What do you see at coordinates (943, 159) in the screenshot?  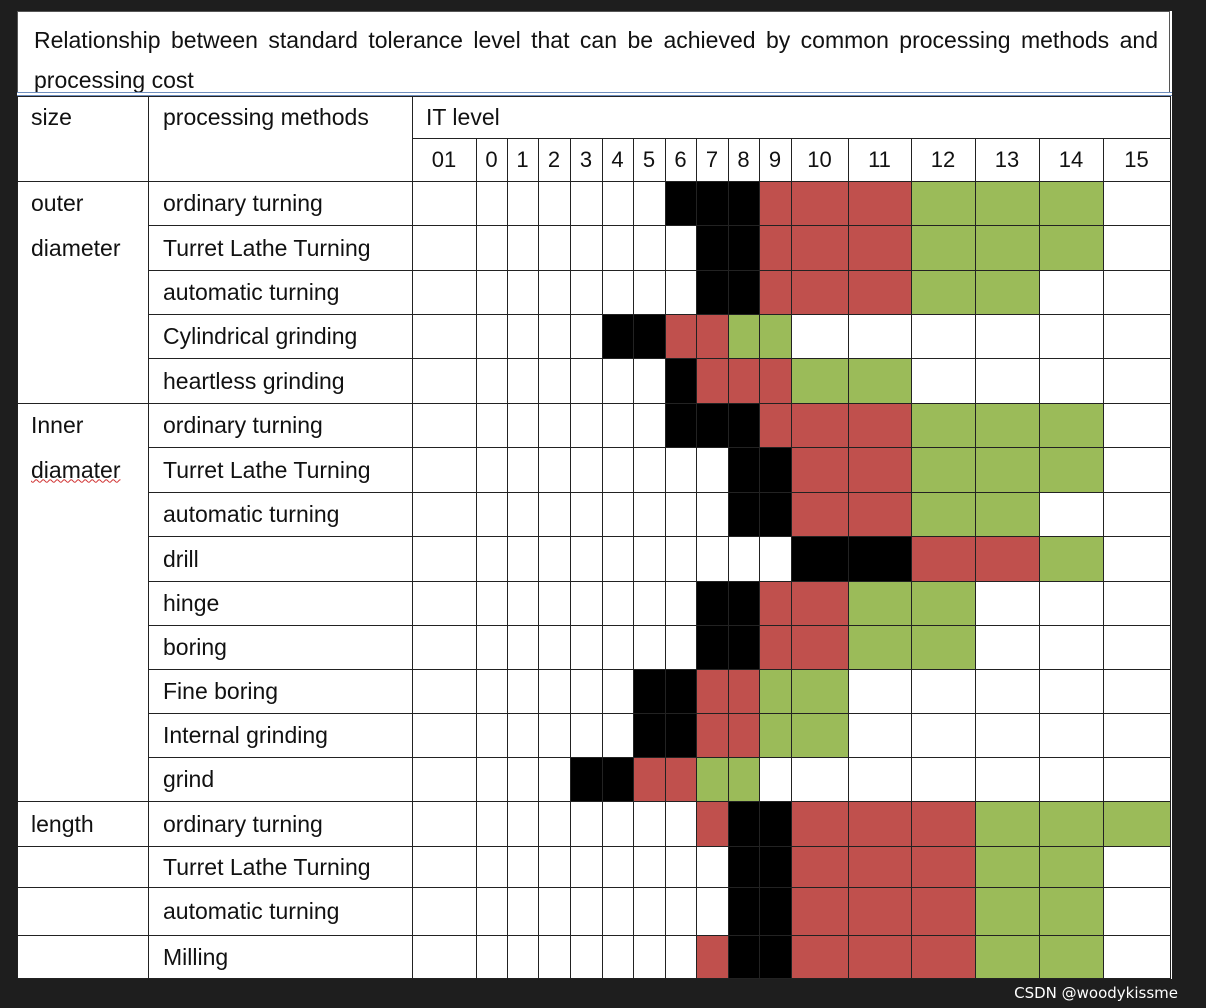 I see `it-level-header: 12` at bounding box center [943, 159].